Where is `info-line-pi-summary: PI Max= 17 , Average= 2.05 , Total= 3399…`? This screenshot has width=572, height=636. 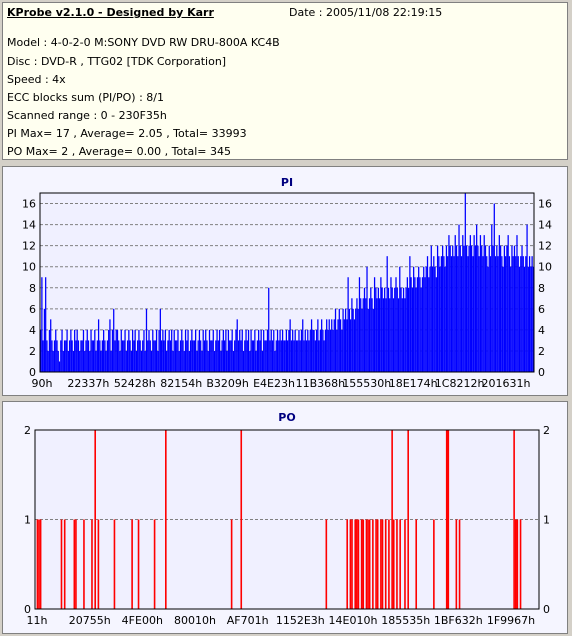 info-line-pi-summary: PI Max= 17 , Average= 2.05 , Total= 3399… is located at coordinates (127, 133).